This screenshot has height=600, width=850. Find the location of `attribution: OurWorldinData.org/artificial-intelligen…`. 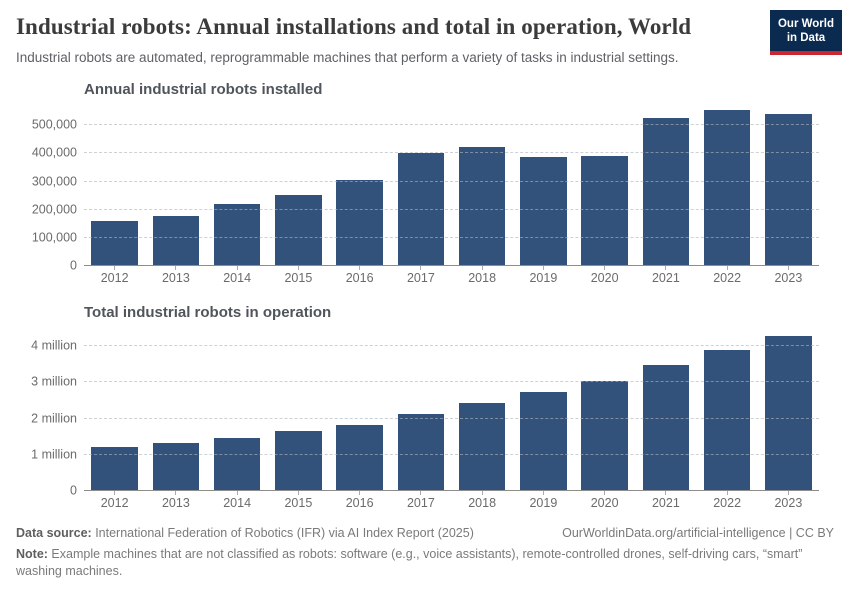

attribution: OurWorldinData.org/artificial-intelligen… is located at coordinates (698, 533).